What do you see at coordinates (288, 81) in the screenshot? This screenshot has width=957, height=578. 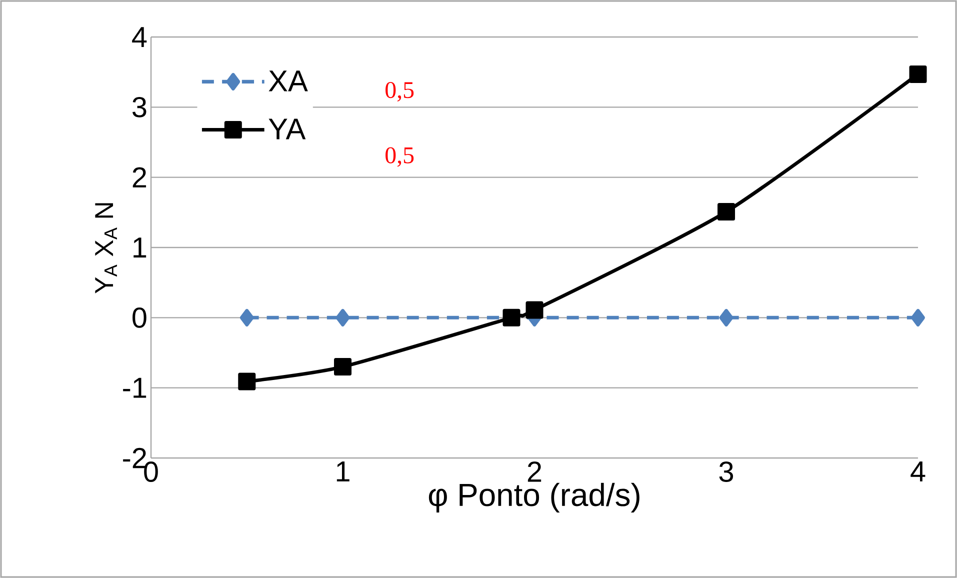 I see `legend-label: XA` at bounding box center [288, 81].